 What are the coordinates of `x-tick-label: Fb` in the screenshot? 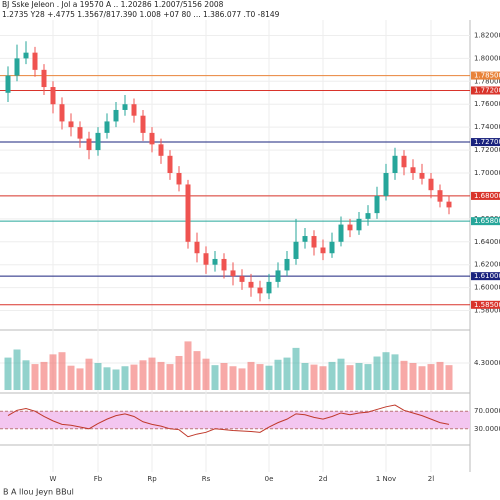 It's located at (98, 479).